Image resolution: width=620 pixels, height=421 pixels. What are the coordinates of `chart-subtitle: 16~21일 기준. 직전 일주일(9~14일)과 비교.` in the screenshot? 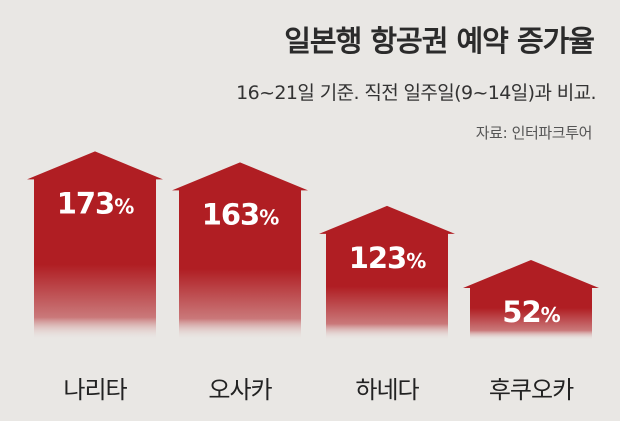 It's located at (416, 93).